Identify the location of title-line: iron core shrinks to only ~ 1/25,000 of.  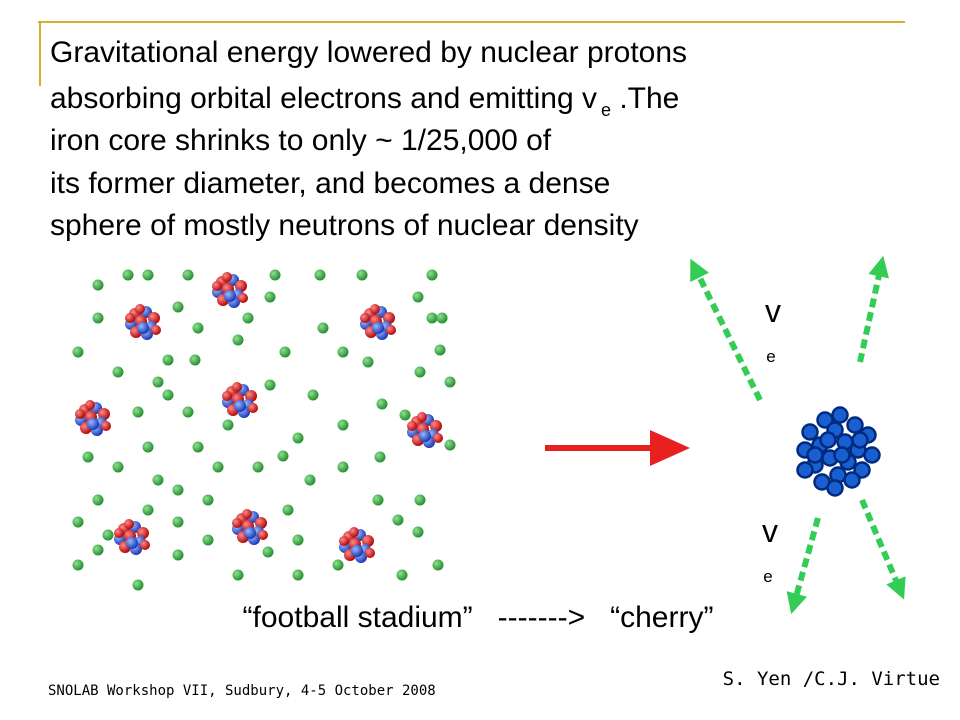
(301, 140).